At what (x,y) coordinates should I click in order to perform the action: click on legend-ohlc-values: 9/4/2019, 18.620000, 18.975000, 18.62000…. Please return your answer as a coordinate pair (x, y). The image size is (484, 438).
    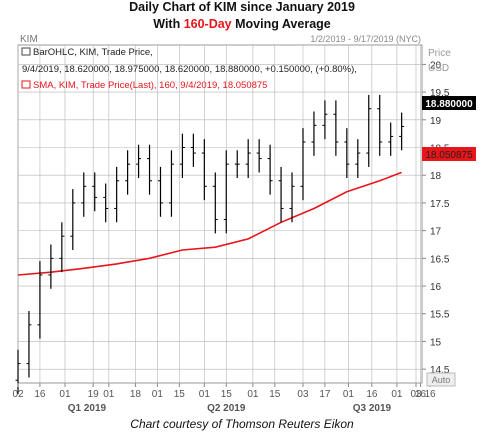
    Looking at the image, I should click on (189, 69).